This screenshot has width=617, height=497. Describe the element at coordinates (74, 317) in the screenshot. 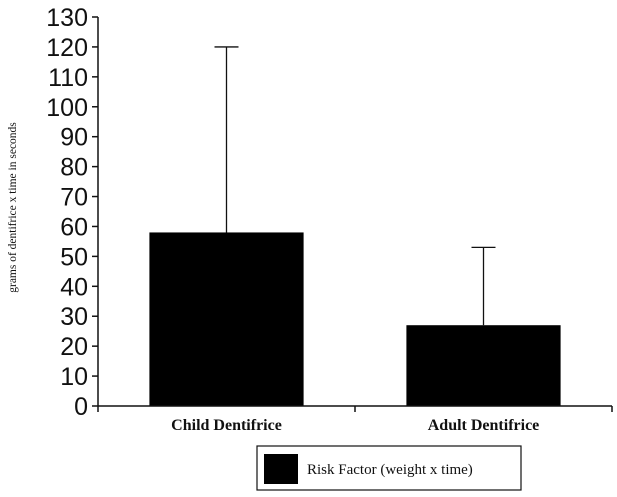

I see `y-tick-label: 30` at that location.